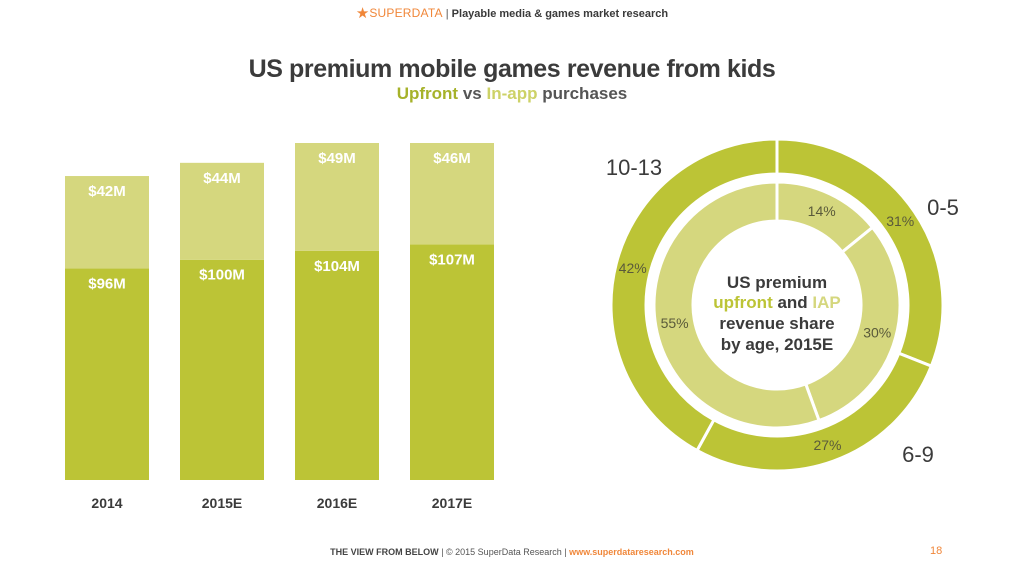 The image size is (1024, 576). Describe the element at coordinates (452, 194) in the screenshot. I see `bar-inapp-2017e` at that location.